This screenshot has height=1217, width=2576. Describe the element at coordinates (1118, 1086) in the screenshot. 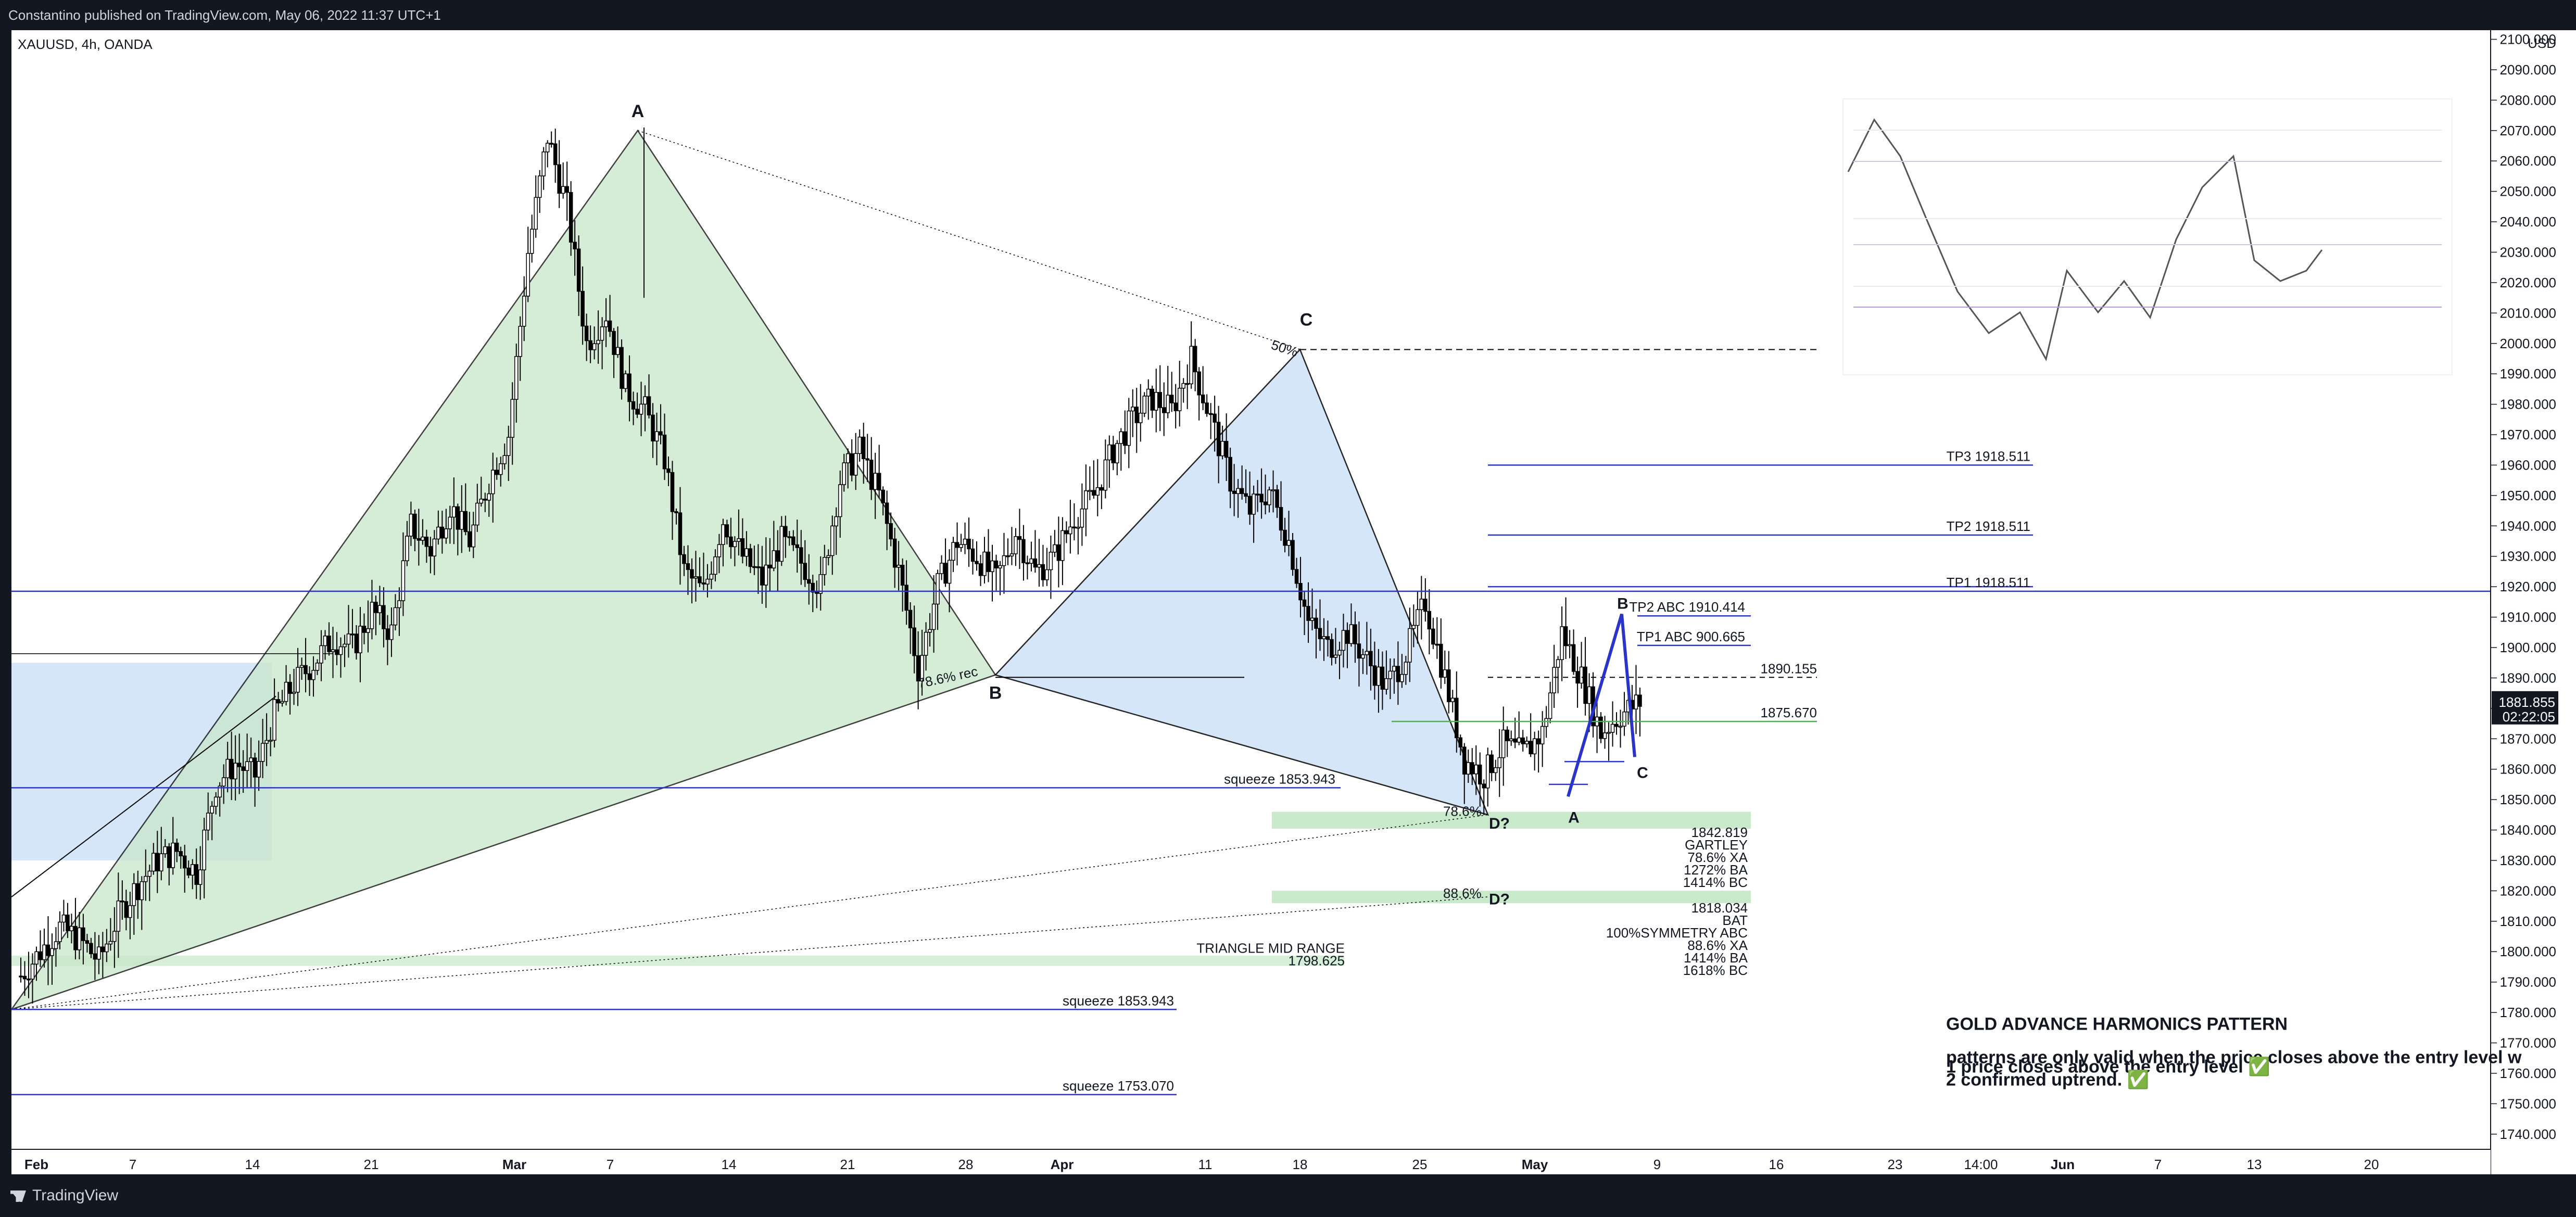

I see `annotation-sq1753: squeeze 1753.070` at that location.